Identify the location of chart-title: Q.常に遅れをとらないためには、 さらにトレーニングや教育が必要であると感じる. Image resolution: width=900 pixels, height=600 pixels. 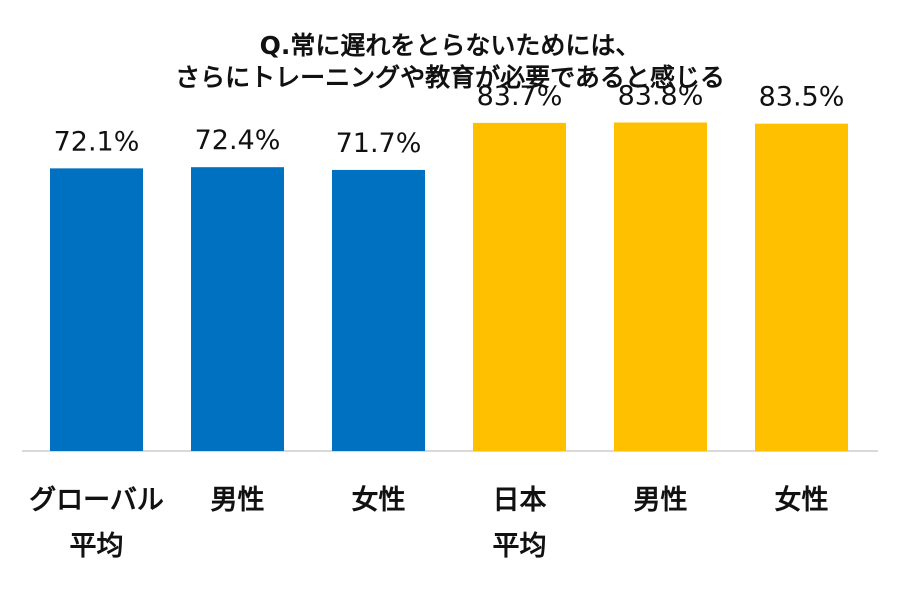
(450, 62).